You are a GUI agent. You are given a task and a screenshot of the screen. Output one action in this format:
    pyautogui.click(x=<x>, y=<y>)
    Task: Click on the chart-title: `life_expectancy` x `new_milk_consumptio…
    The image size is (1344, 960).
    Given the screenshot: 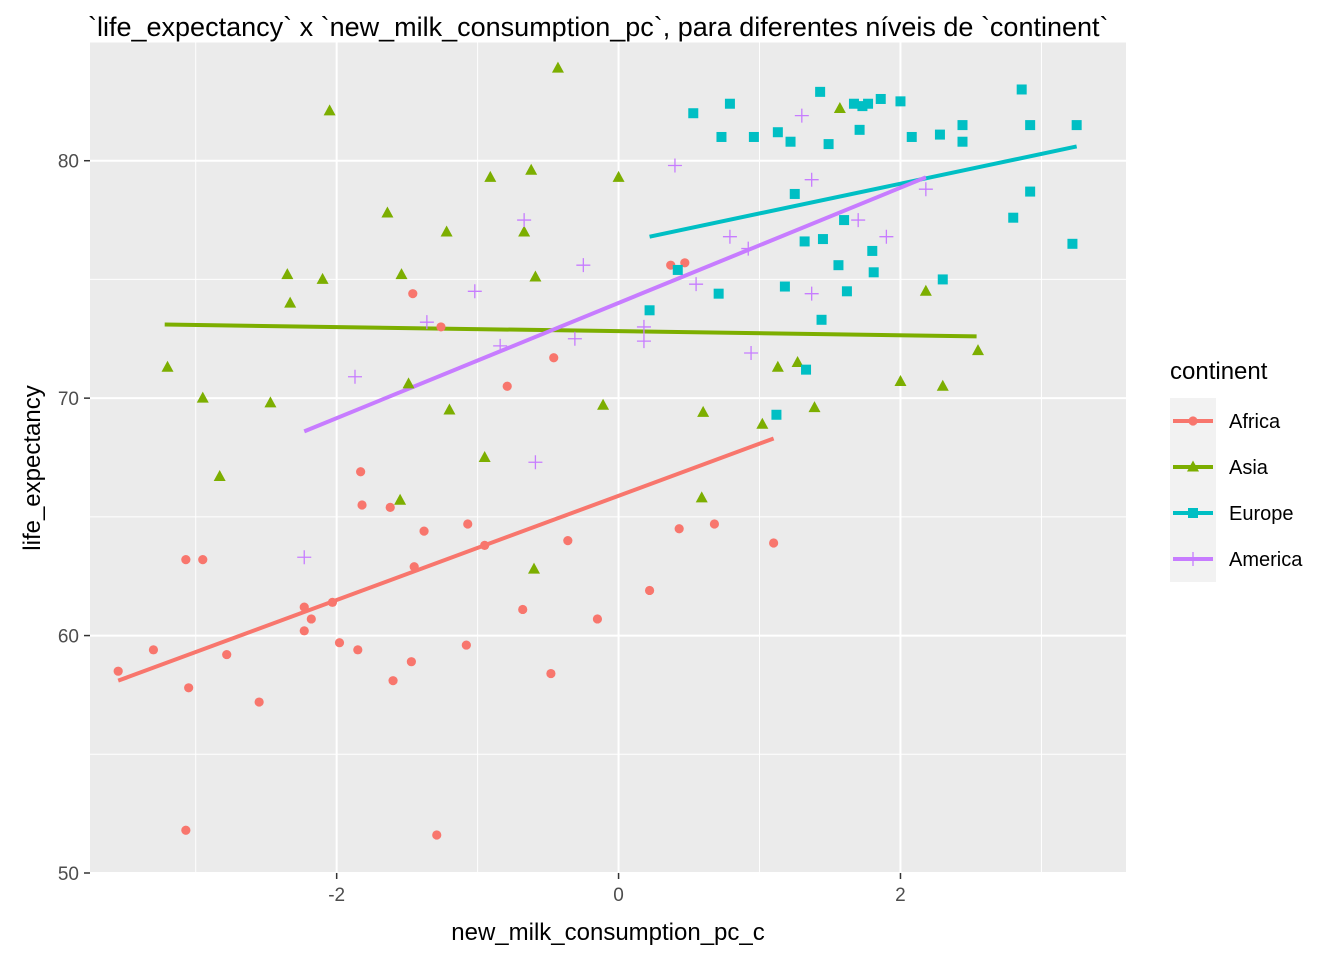 What is the action you would take?
    pyautogui.click(x=598, y=27)
    